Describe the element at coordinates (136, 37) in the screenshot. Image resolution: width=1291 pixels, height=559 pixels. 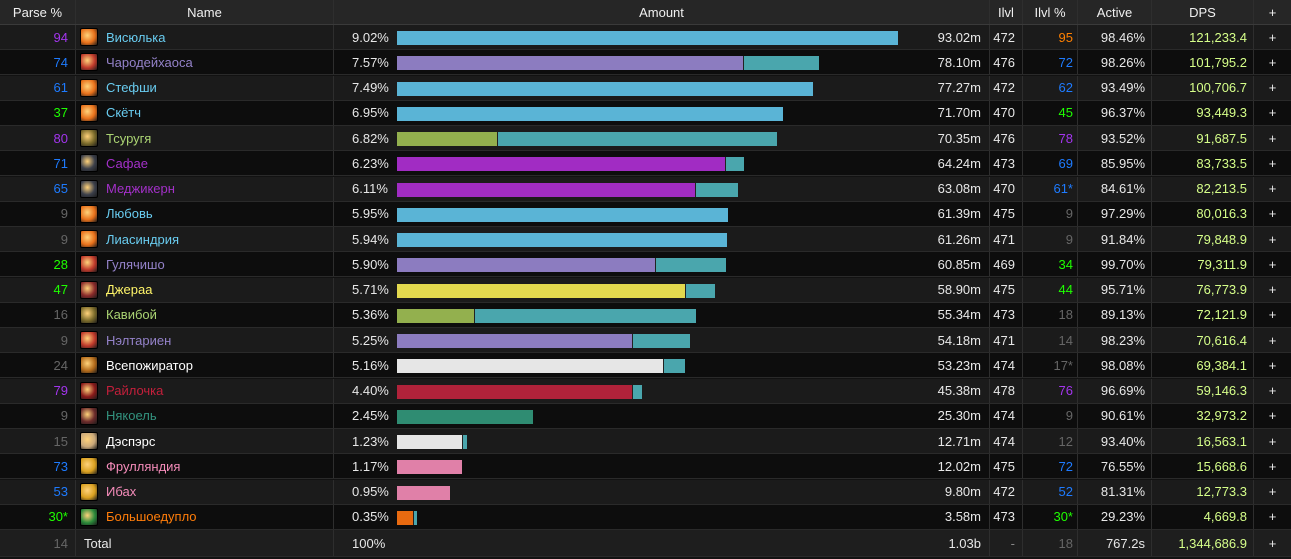
I see `player-name: Висюлька` at that location.